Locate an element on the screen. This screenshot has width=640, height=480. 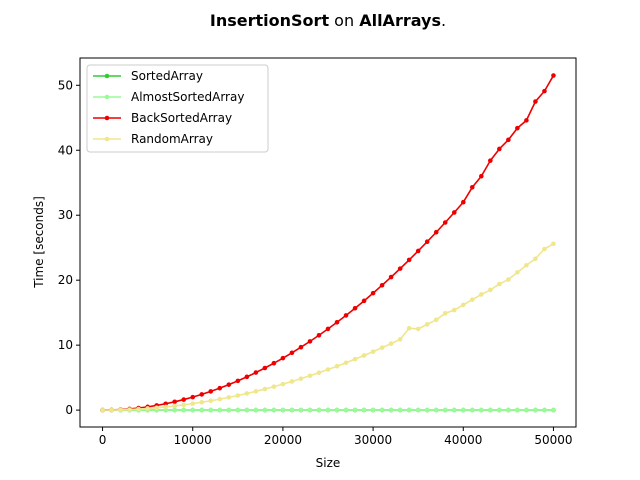
y-tick-label: 50 is located at coordinates (65, 85).